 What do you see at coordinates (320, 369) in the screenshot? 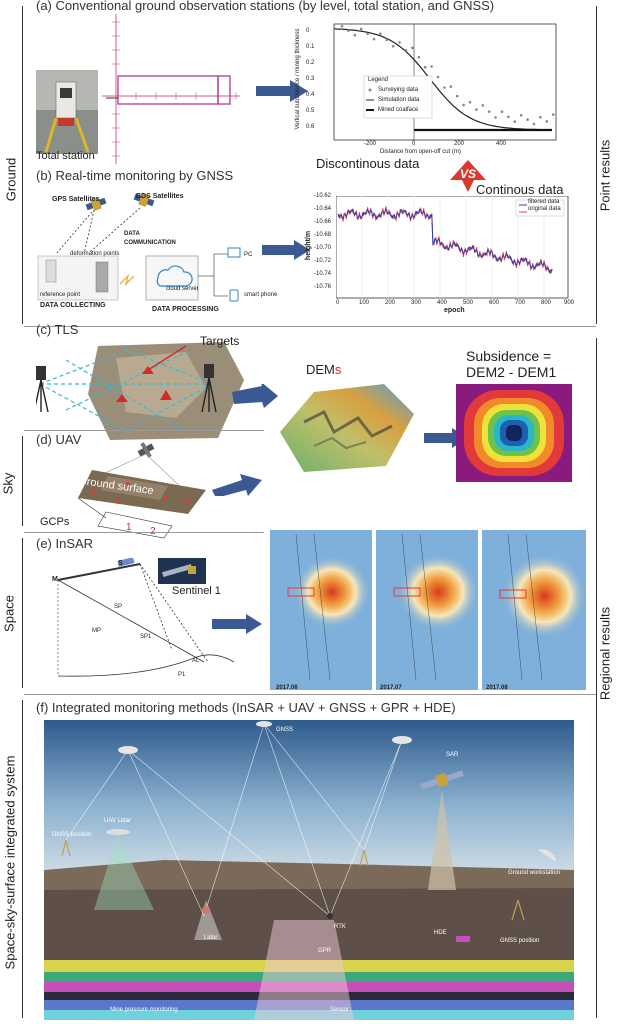
I see `dems-prefix: DEM` at bounding box center [320, 369].